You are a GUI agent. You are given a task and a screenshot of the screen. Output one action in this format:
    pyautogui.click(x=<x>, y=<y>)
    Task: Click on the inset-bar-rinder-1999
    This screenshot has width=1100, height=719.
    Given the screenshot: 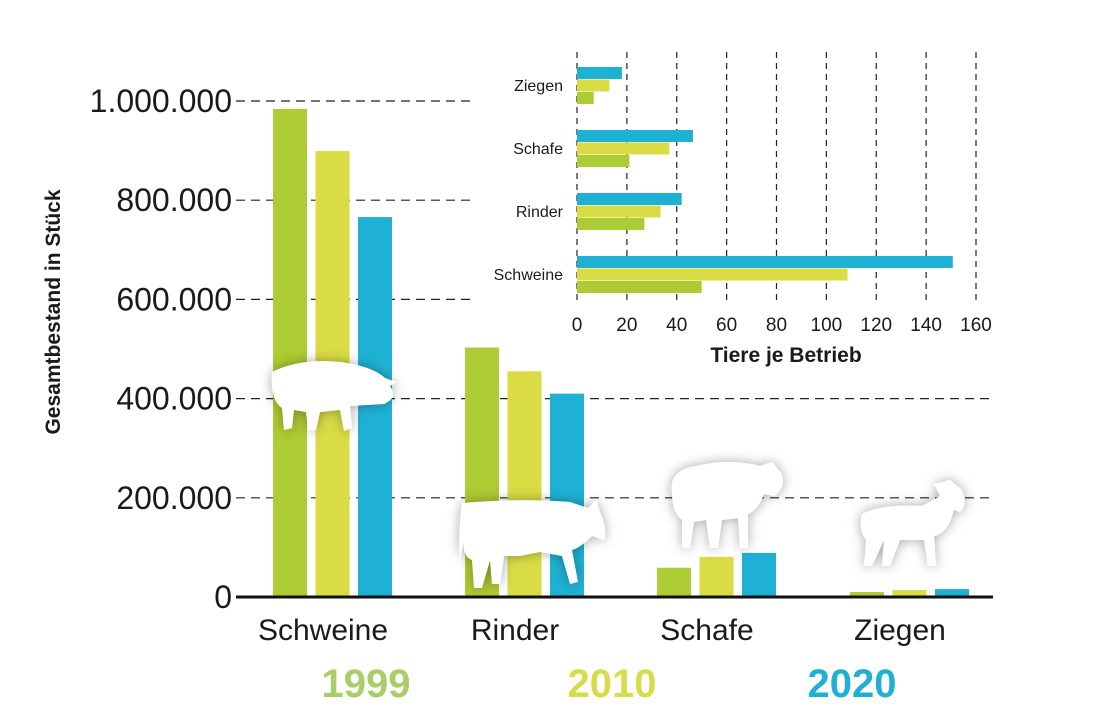 What is the action you would take?
    pyautogui.click(x=611, y=224)
    